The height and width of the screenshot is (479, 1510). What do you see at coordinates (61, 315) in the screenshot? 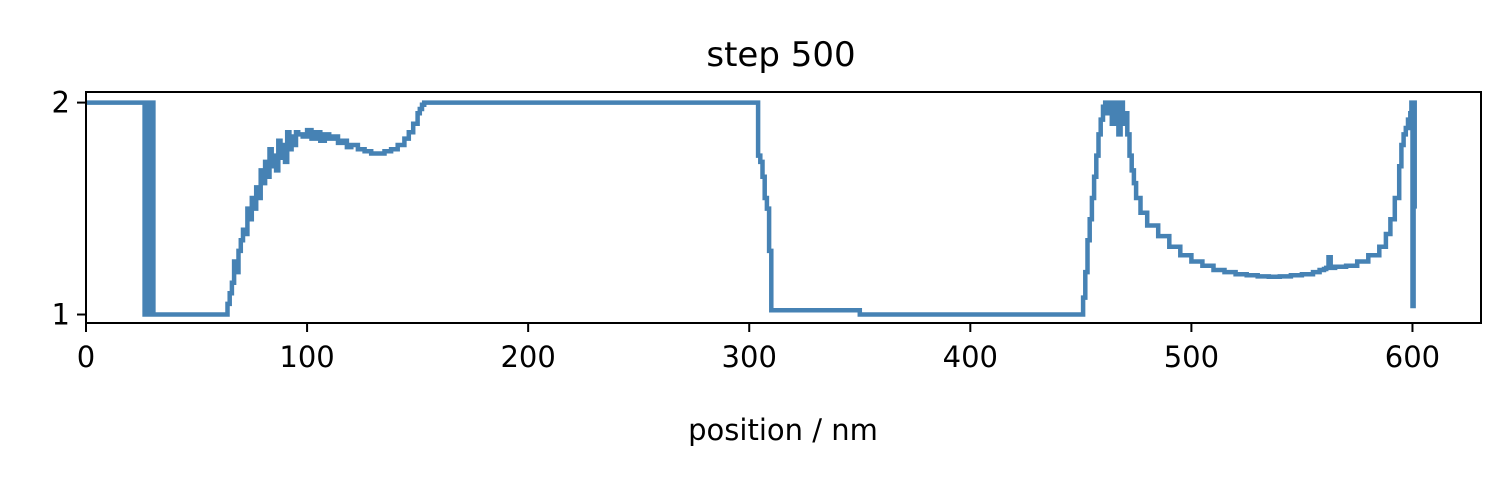
I see `y-tick-label: 1` at bounding box center [61, 315].